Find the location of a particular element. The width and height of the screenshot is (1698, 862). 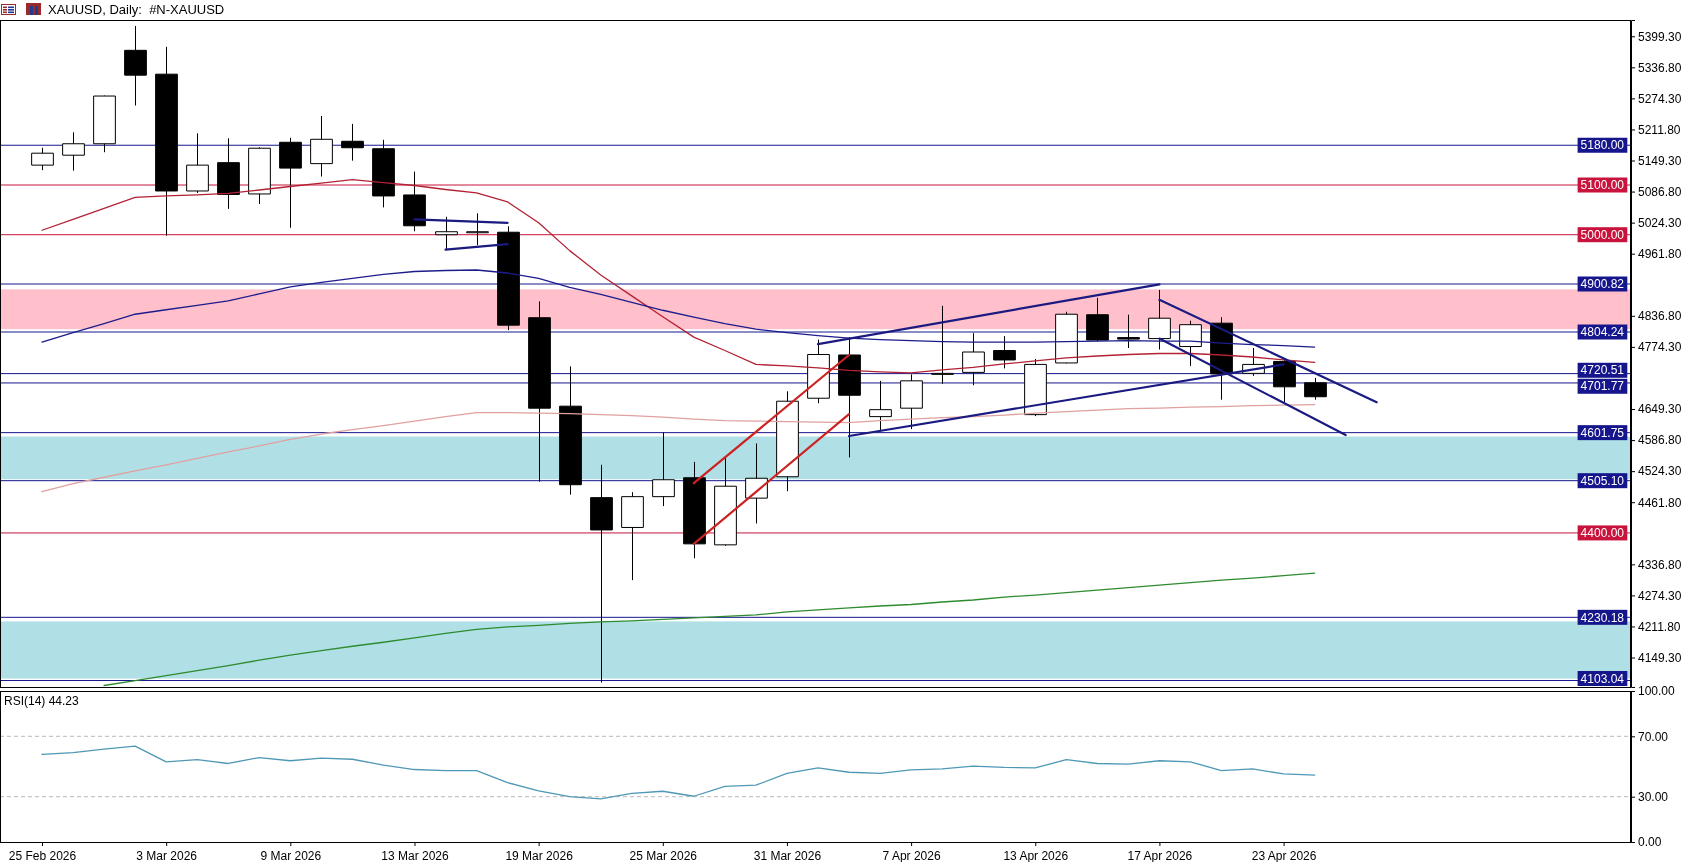

y-tick-label: 4149.30 is located at coordinates (1660, 657).